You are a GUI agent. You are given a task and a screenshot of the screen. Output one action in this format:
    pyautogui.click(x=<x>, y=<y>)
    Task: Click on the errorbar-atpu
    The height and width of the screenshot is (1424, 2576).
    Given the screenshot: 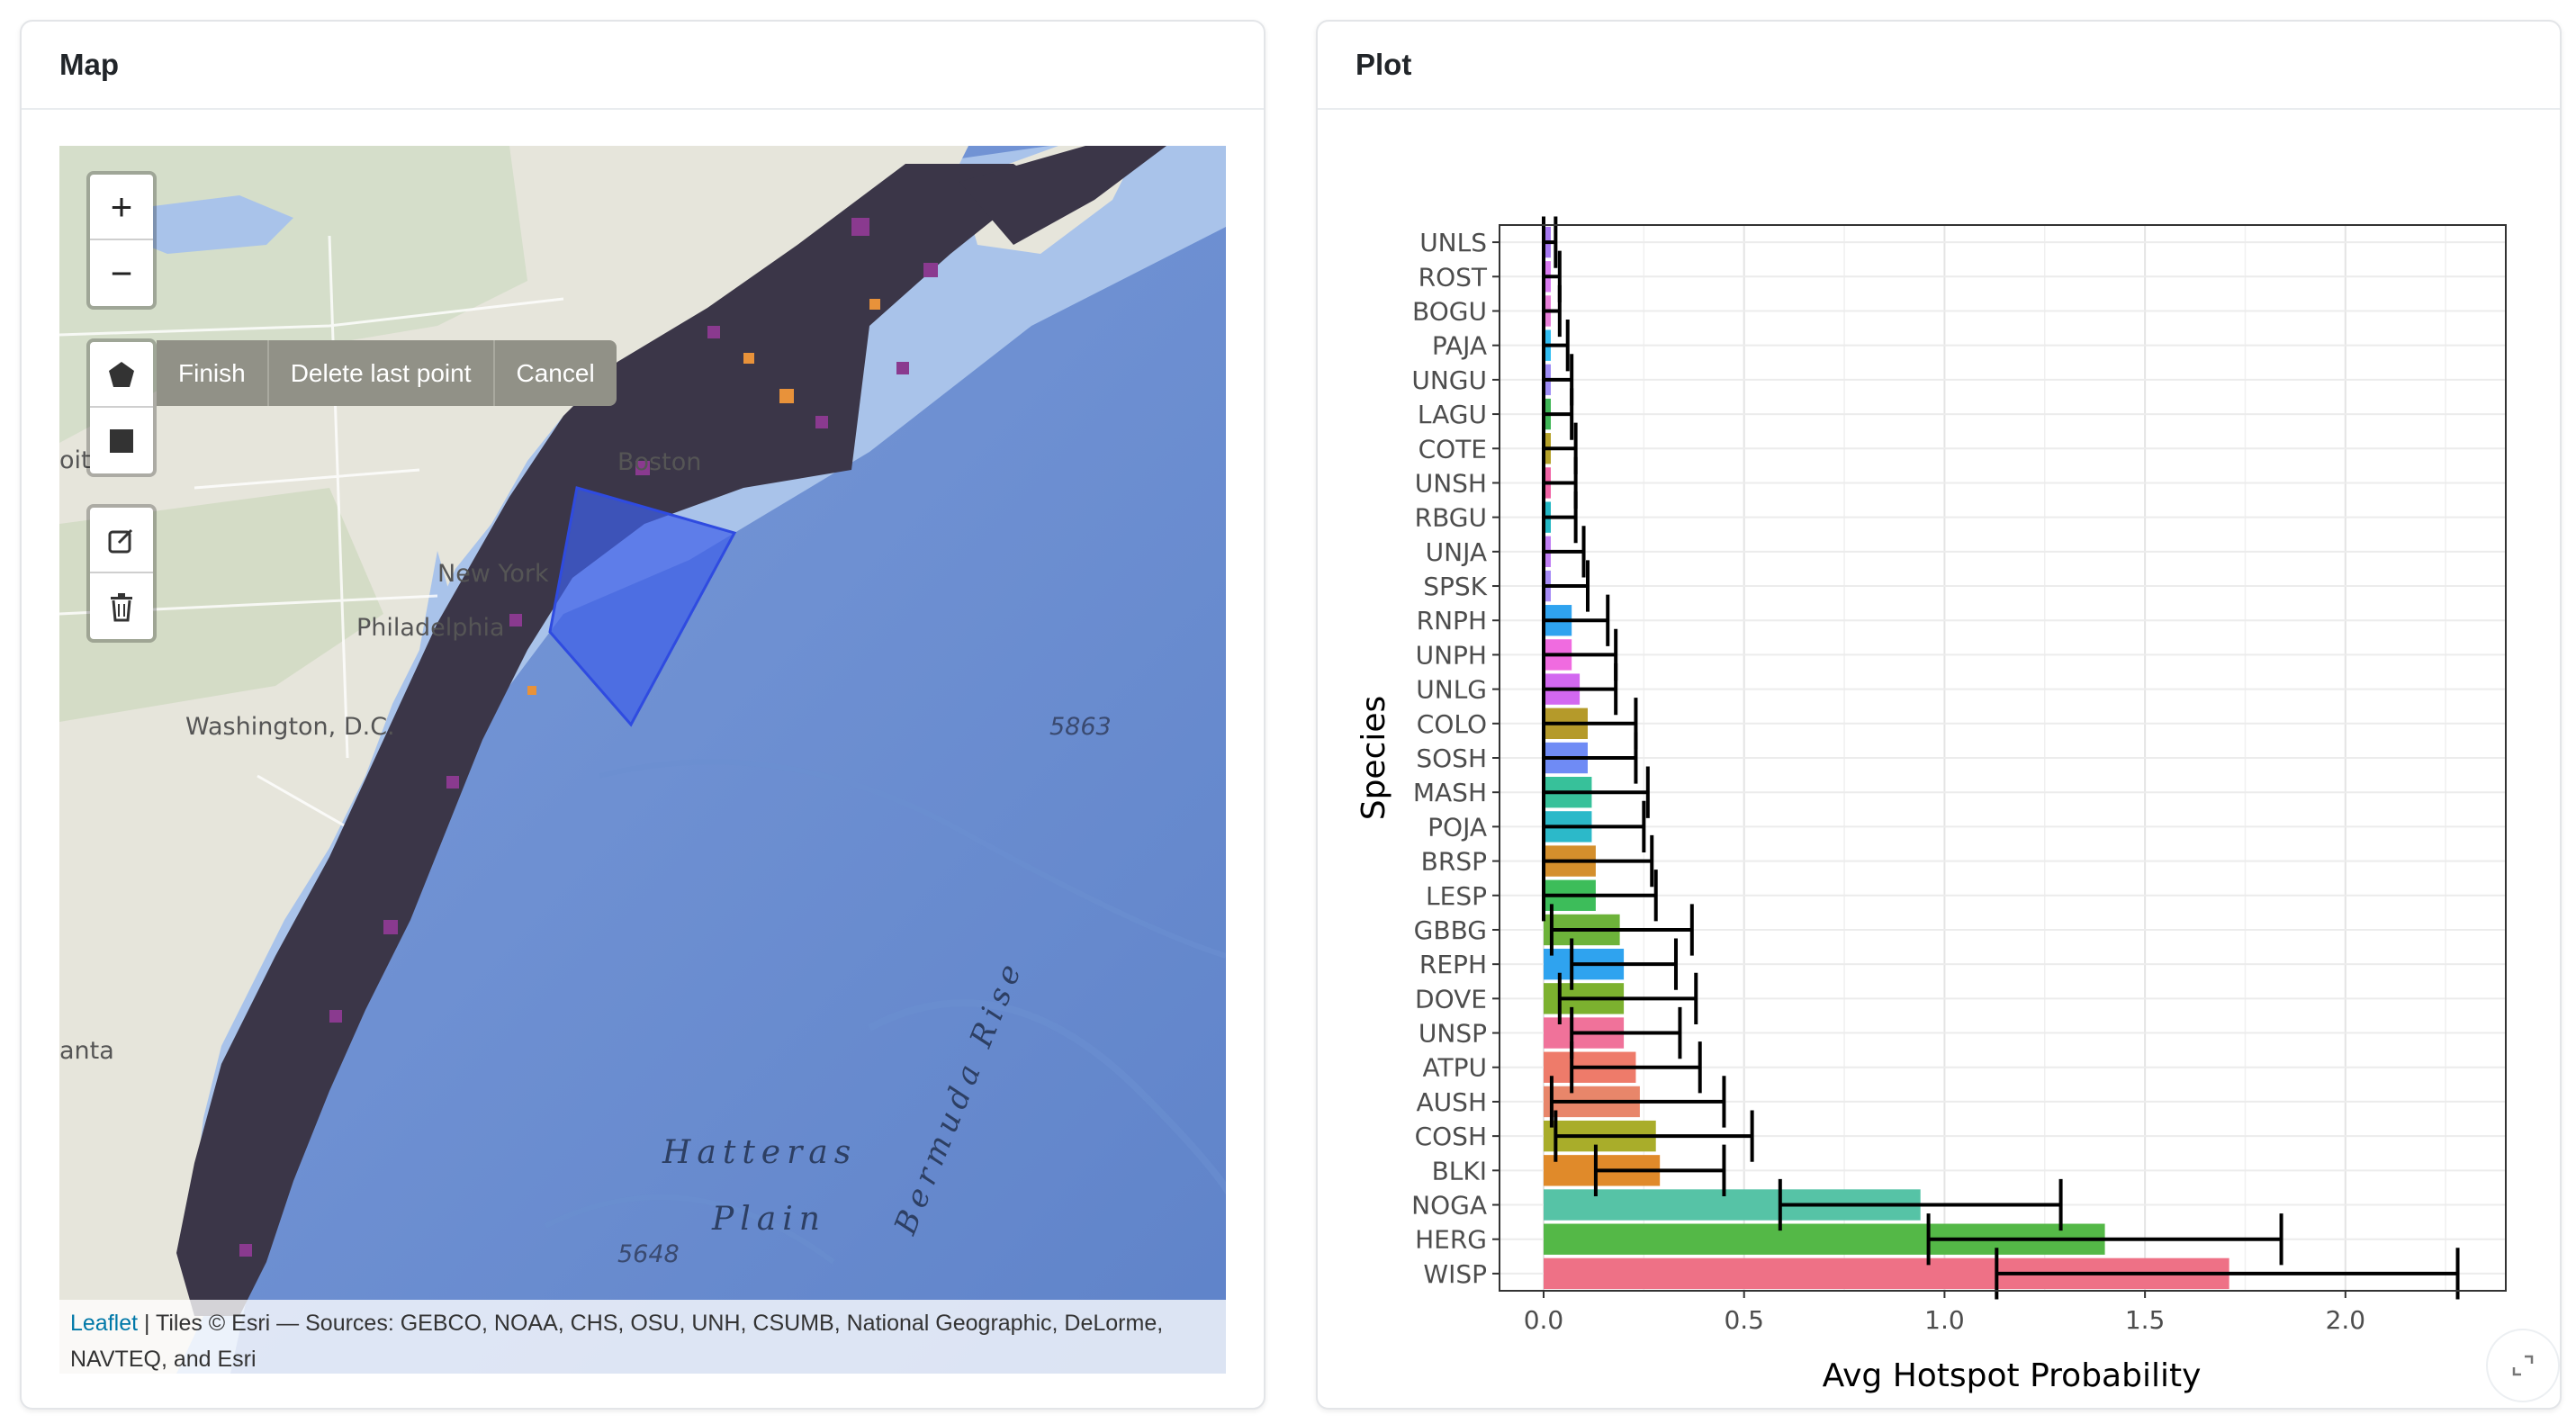 What is the action you would take?
    pyautogui.click(x=1636, y=1067)
    